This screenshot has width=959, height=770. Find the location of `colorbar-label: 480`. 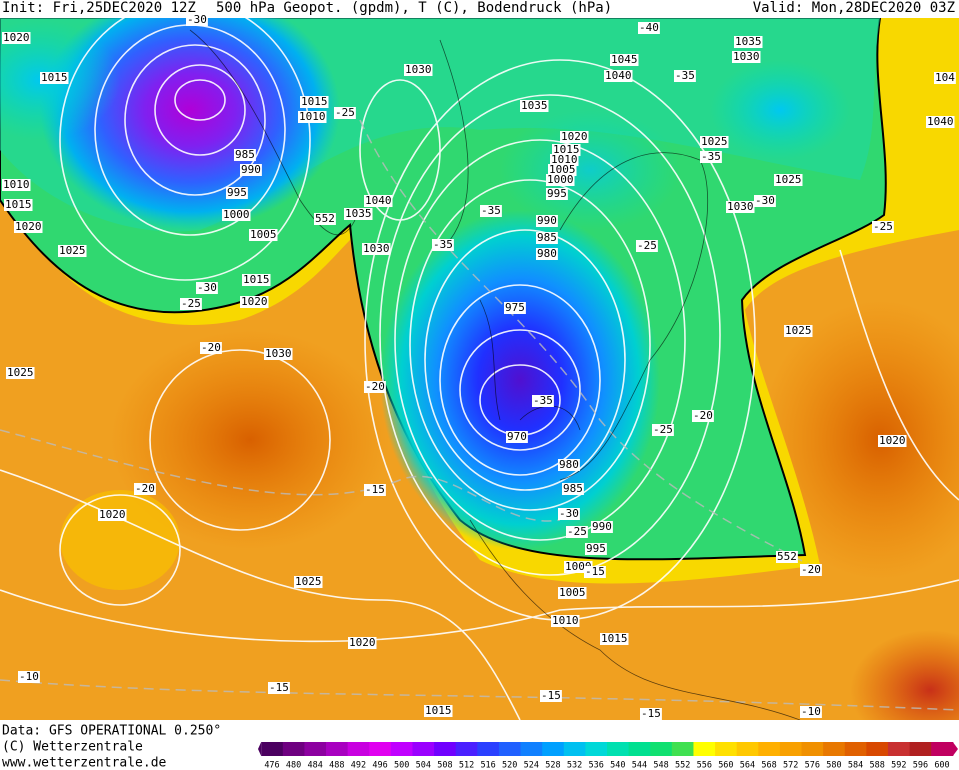

colorbar-label: 480 is located at coordinates (293, 765).